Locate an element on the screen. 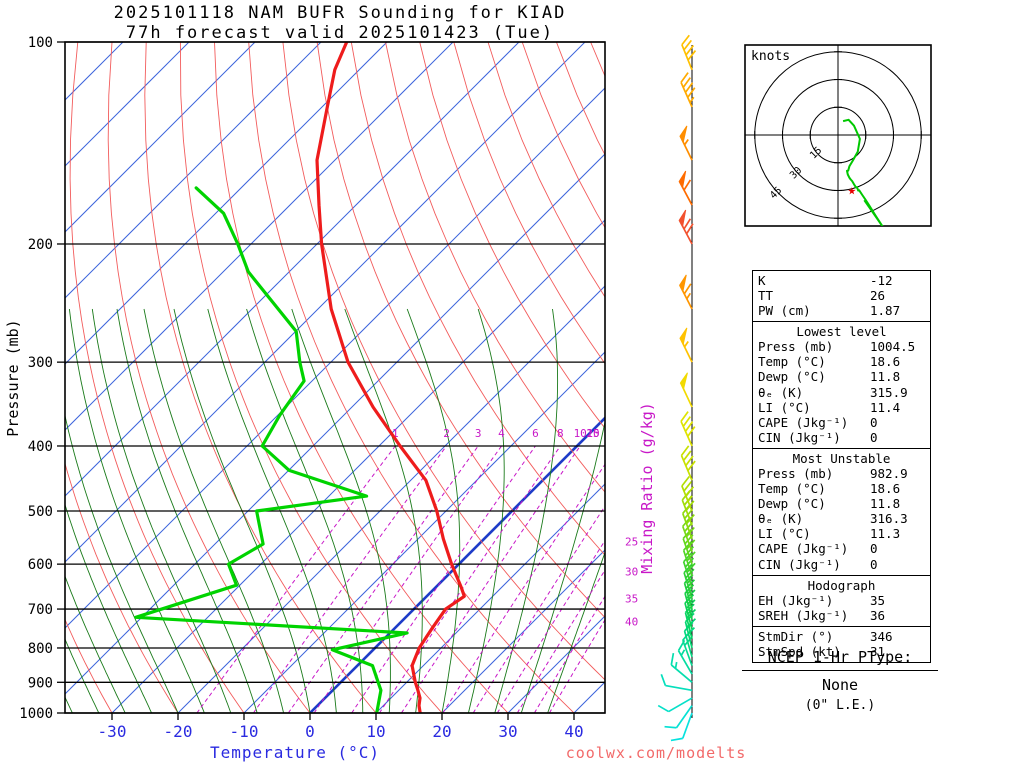  svg-text: 800 is located at coordinates (40, 649).